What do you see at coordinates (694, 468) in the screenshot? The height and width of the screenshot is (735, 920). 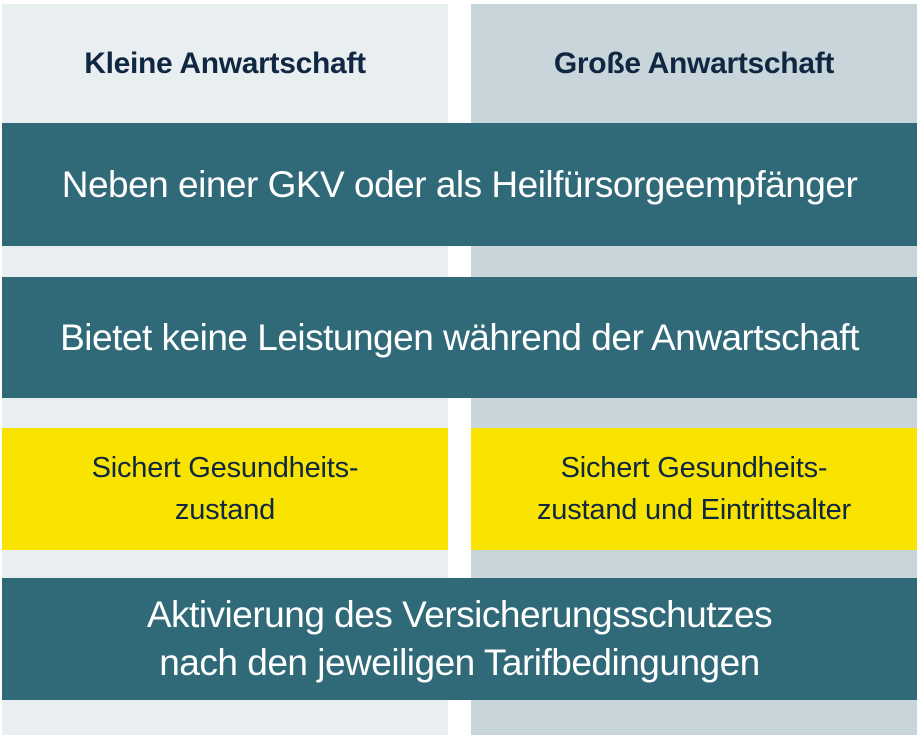 I see `cell-sichert-right-line1: Sichert Gesundheits-` at bounding box center [694, 468].